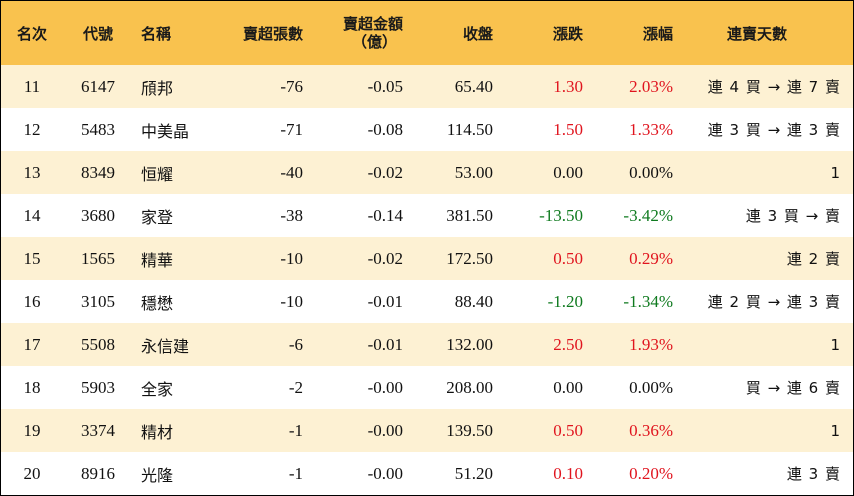 This screenshot has height=496, width=854. I want to click on code-cell: 5483, so click(98, 129).